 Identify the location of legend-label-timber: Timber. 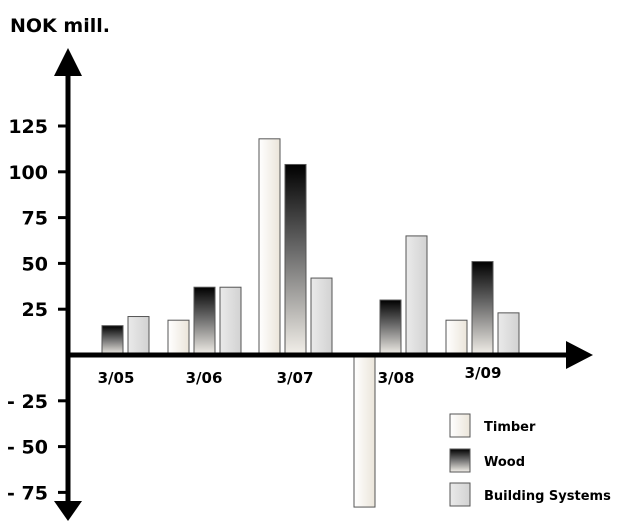
(510, 427).